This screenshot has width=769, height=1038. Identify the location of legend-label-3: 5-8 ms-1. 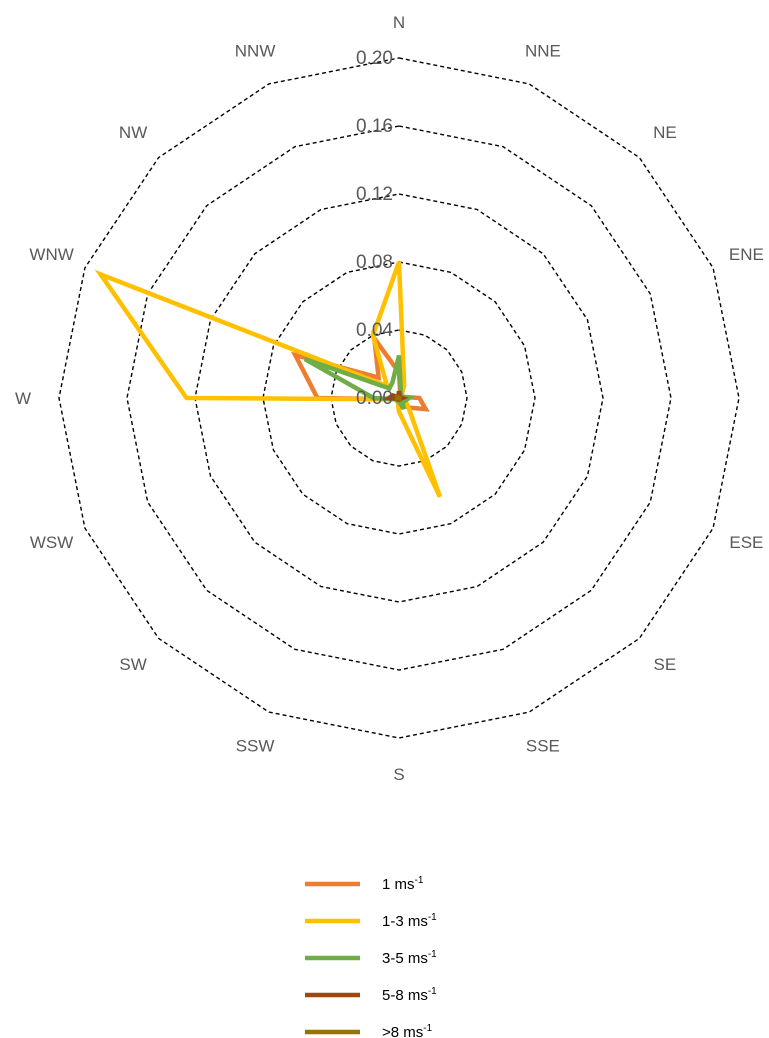
(409, 995).